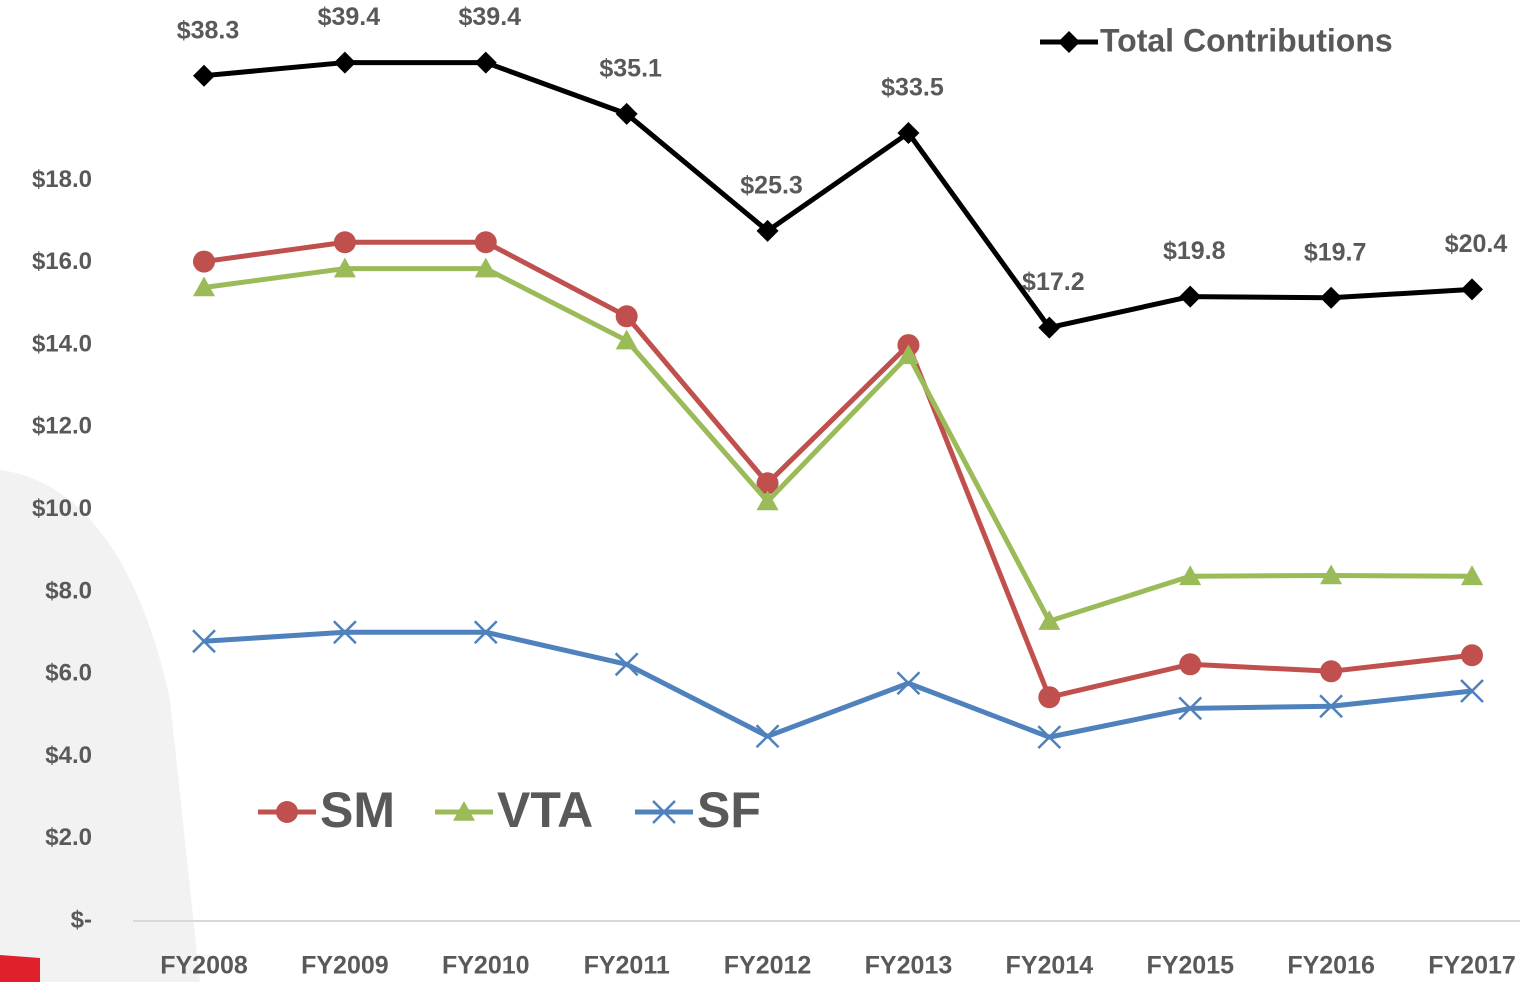 This screenshot has width=1526, height=982. What do you see at coordinates (768, 966) in the screenshot?
I see `x-tick-label: FY2012` at bounding box center [768, 966].